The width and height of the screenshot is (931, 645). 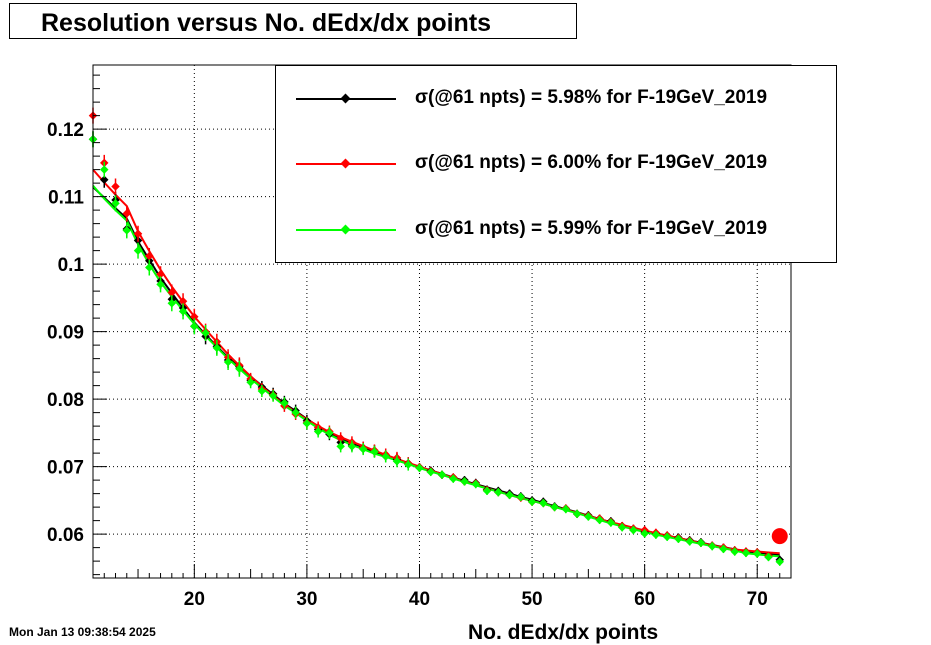 What do you see at coordinates (591, 228) in the screenshot?
I see `legend-label-green: σ(@61 npts) = 5.99% for F-19GeV_2019` at bounding box center [591, 228].